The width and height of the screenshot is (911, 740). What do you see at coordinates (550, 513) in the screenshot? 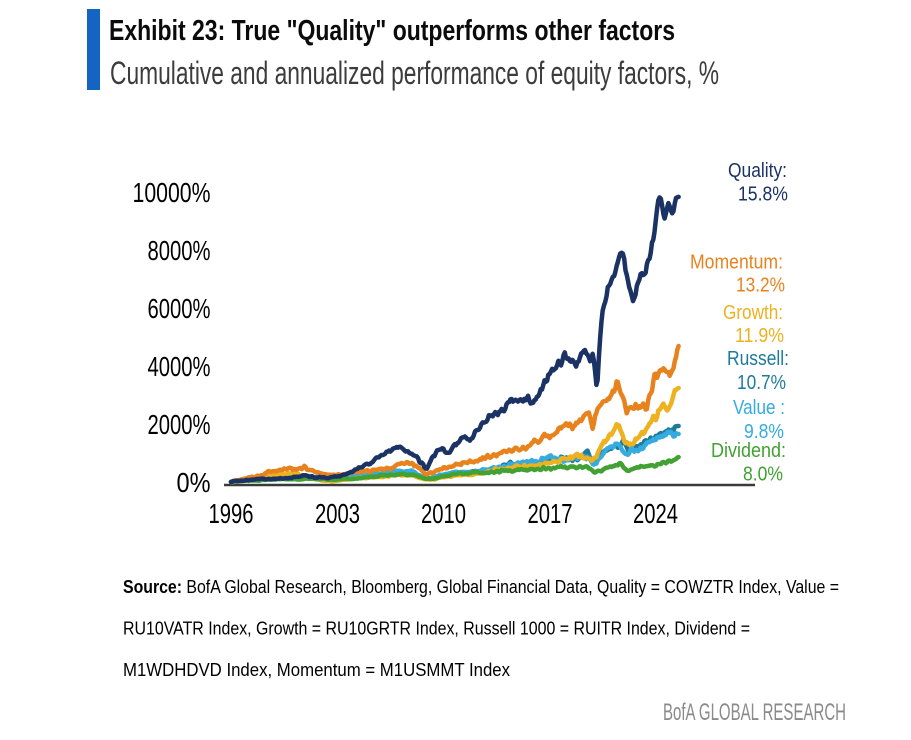
I see `svg-text: 2017` at bounding box center [550, 513].